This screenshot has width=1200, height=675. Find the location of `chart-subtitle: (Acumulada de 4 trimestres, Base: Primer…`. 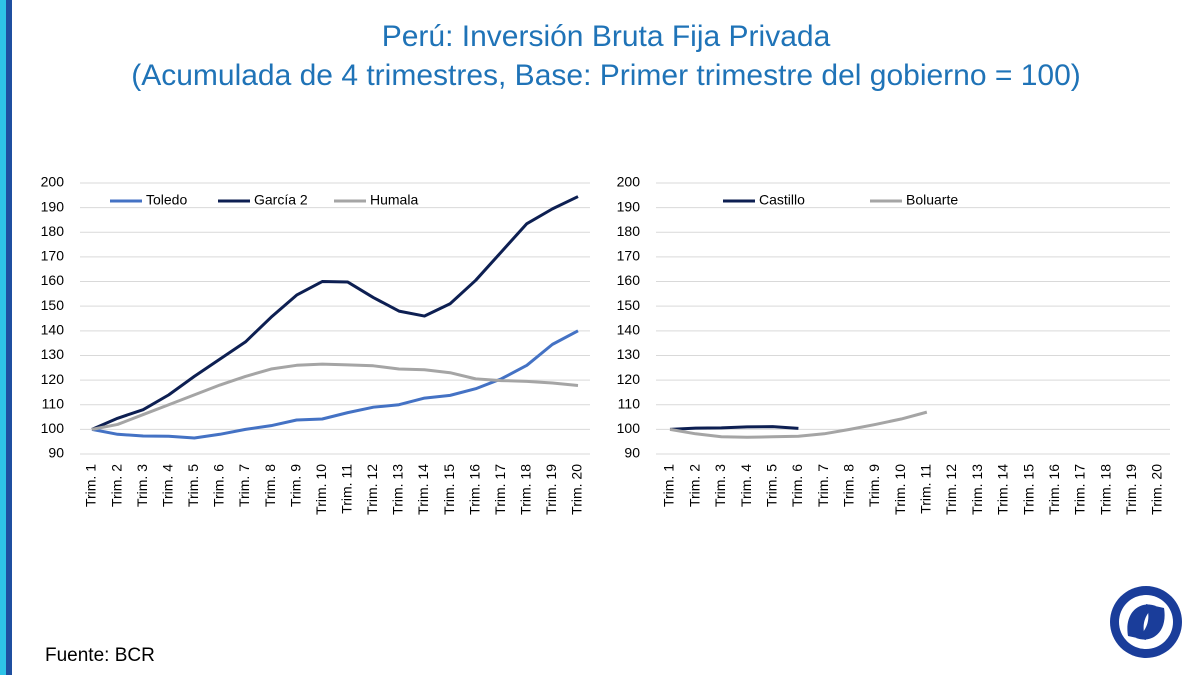

chart-subtitle: (Acumulada de 4 trimestres, Base: Primer… is located at coordinates (606, 75).